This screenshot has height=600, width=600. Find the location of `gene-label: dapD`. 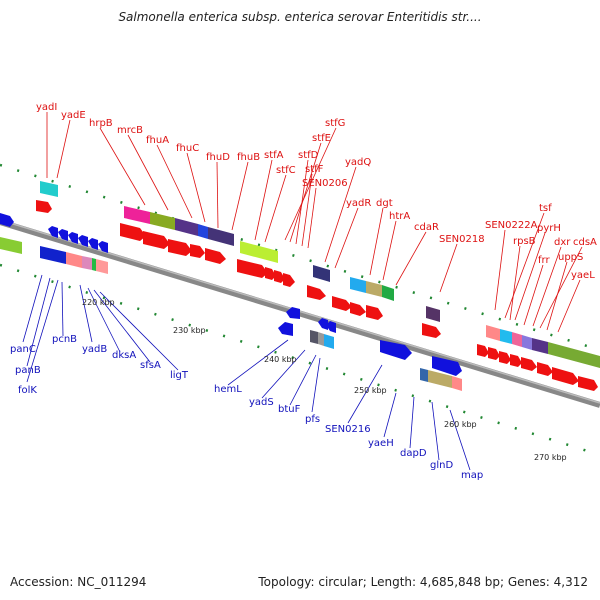

gene-label: dapD is located at coordinates (413, 453).